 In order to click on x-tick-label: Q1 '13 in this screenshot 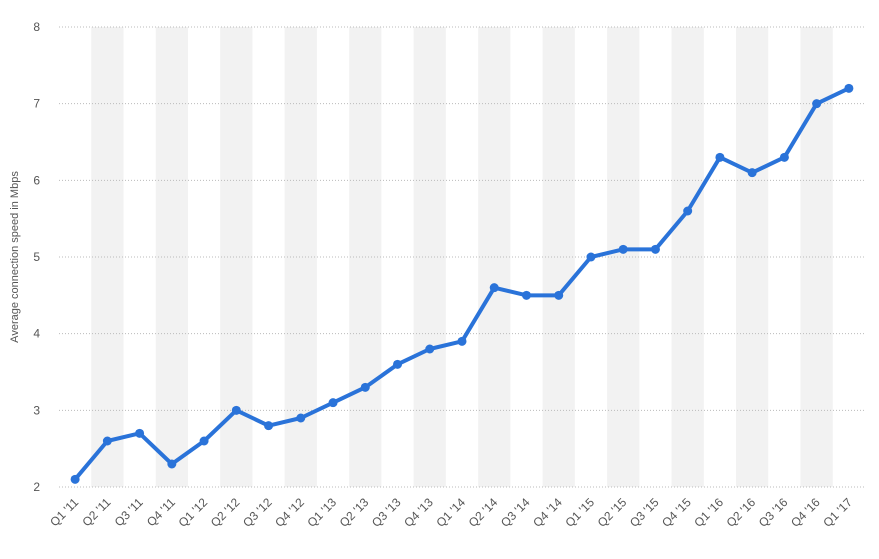, I will do `click(322, 512)`.